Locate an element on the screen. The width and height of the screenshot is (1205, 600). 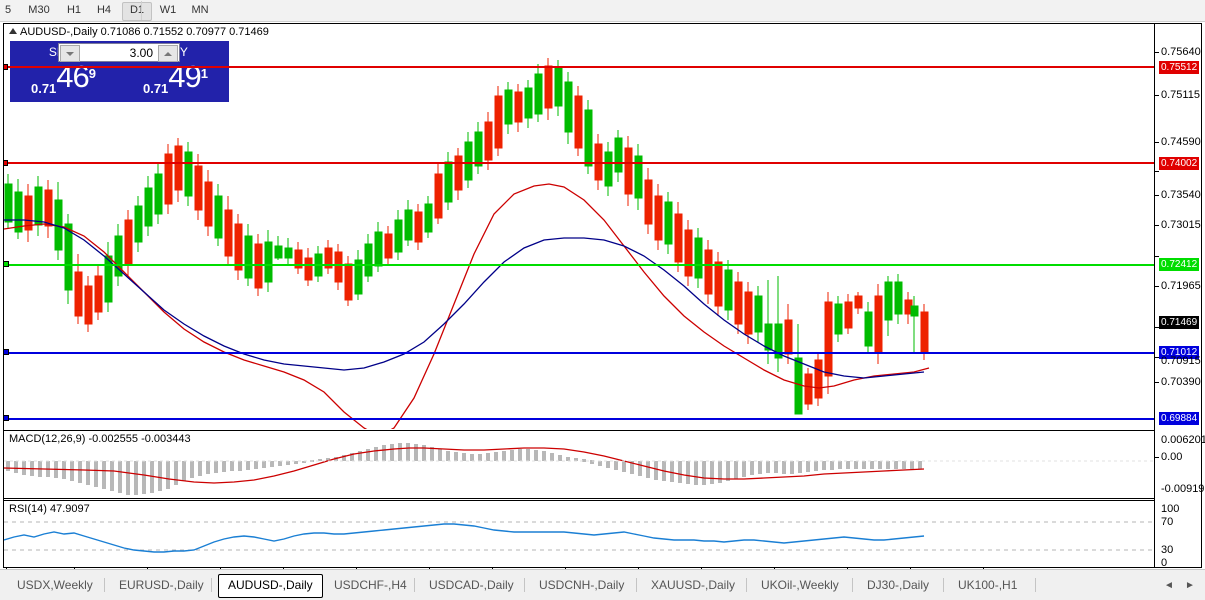
volume-input: 3.00 is located at coordinates (119, 52).